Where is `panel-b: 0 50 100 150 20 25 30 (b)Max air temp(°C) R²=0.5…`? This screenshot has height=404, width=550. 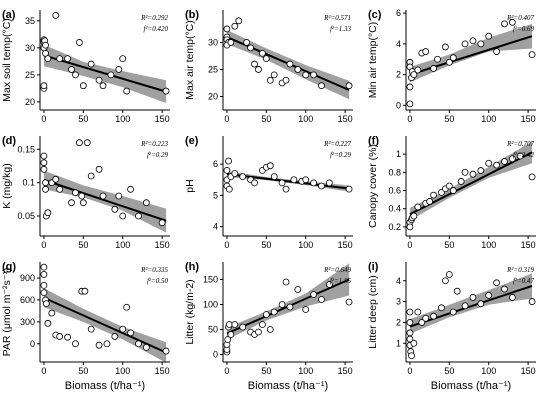 panel-b: 0 50 100 150 20 25 30 (b)Max air temp(°C) R²=0.5… is located at coordinates (268, 66).